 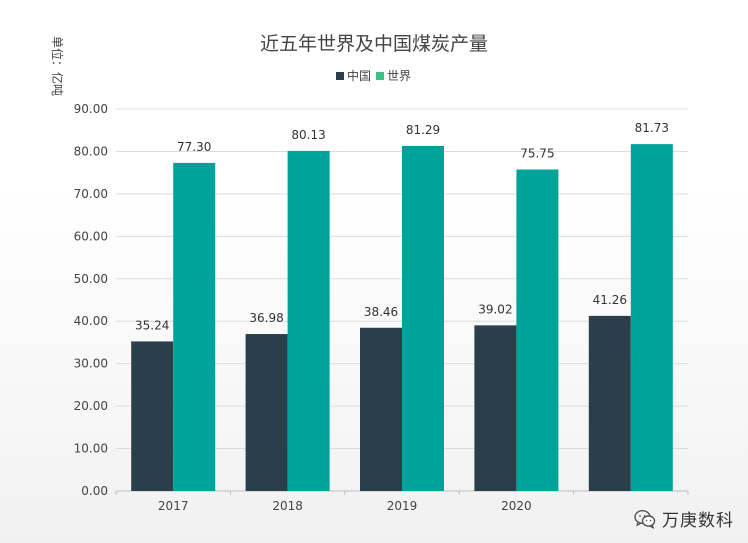 I want to click on y-tick-label: 30.00, so click(x=91, y=364).